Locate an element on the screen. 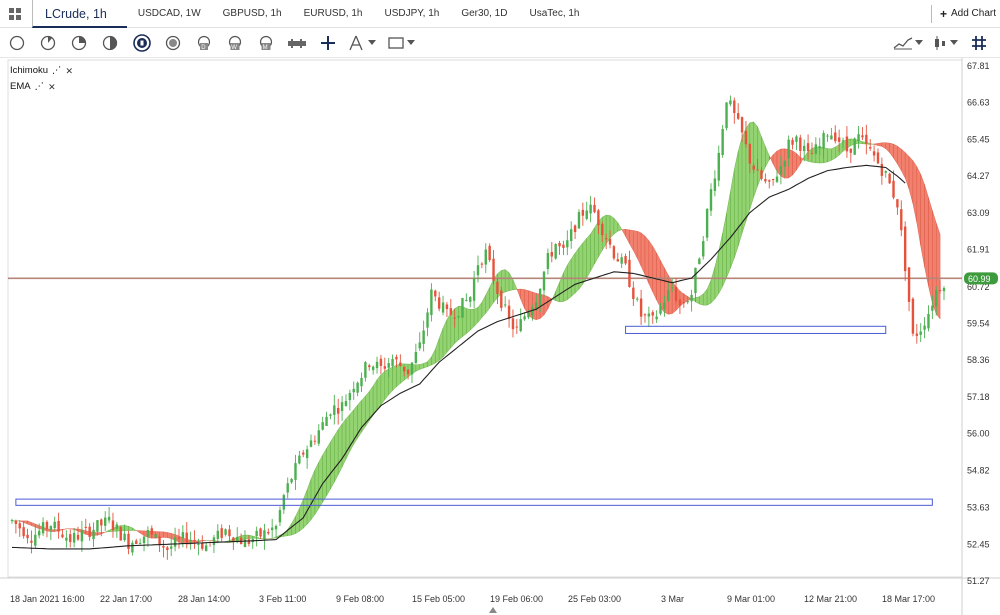 The image size is (1000, 615). tab-usdjpy: USDJPY, 1h is located at coordinates (412, 13).